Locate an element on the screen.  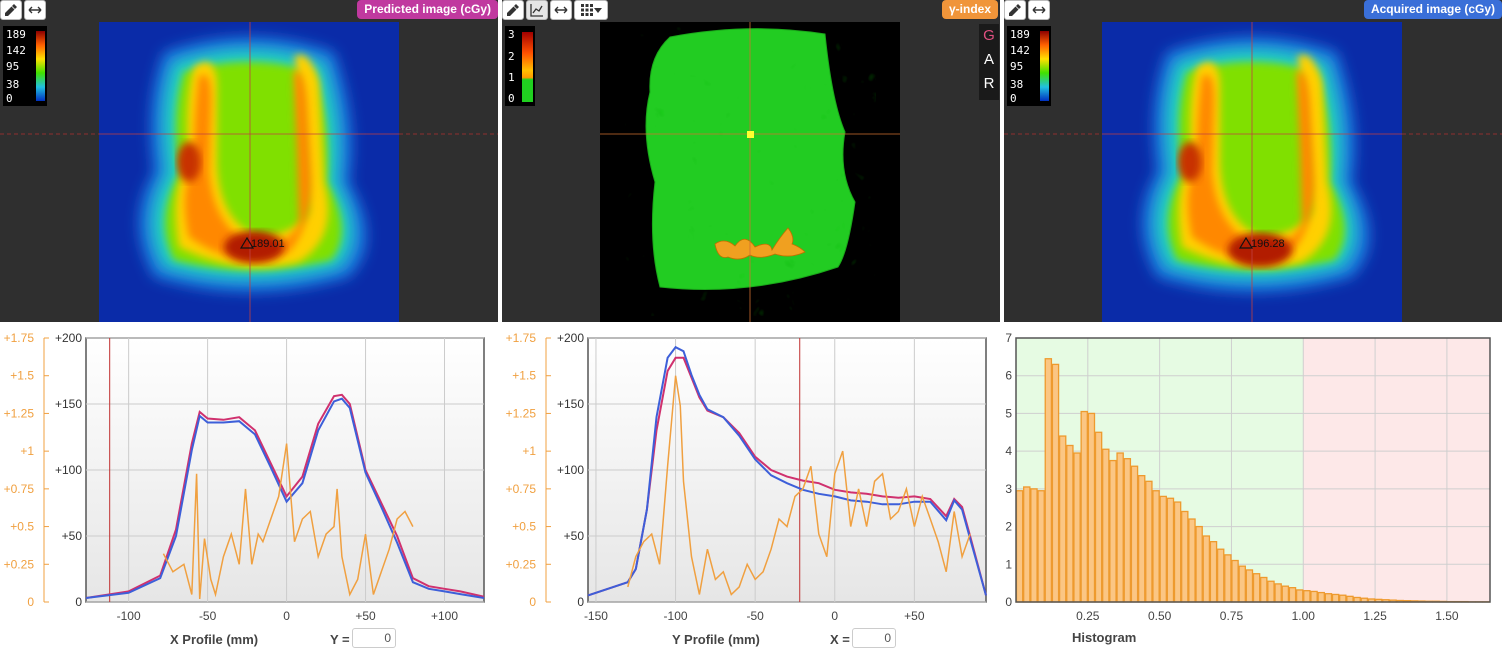
gar-selector: G A R is located at coordinates (989, 62).